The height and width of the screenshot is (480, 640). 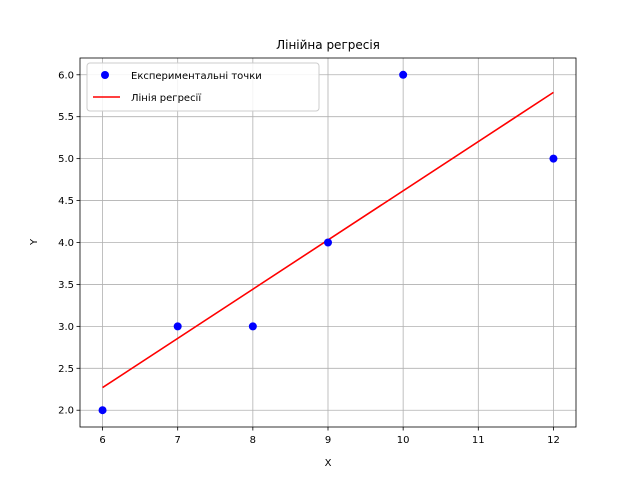 What do you see at coordinates (102, 440) in the screenshot?
I see `x-tick-label: 6` at bounding box center [102, 440].